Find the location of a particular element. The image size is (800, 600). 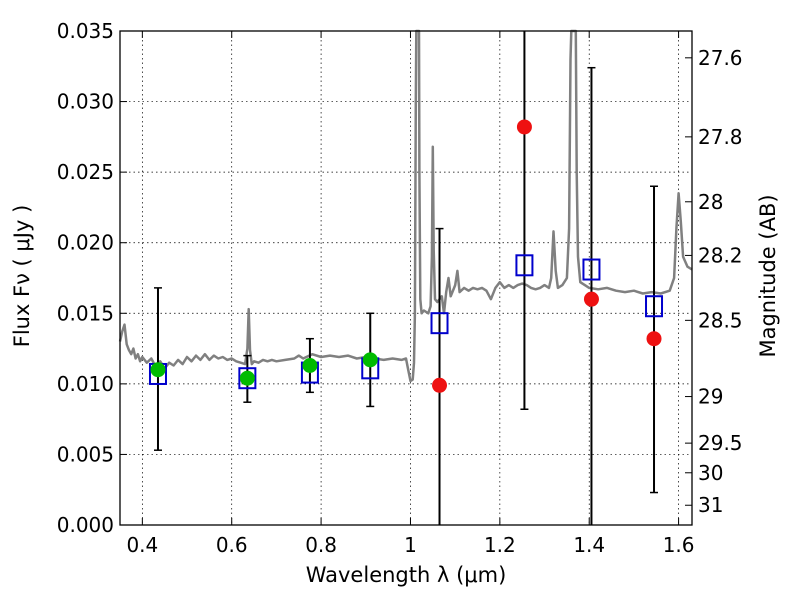

x-tick-label: 1.2 is located at coordinates (500, 545).